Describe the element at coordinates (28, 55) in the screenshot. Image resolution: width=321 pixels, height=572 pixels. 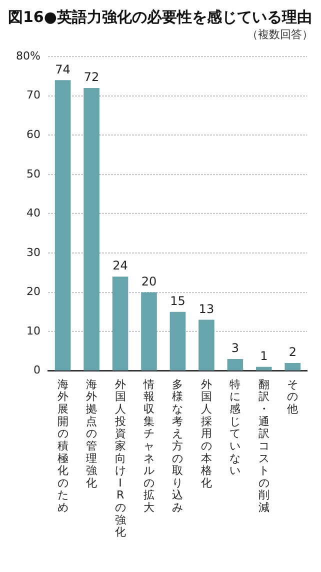
I see `y-tick-label: 80%` at that location.